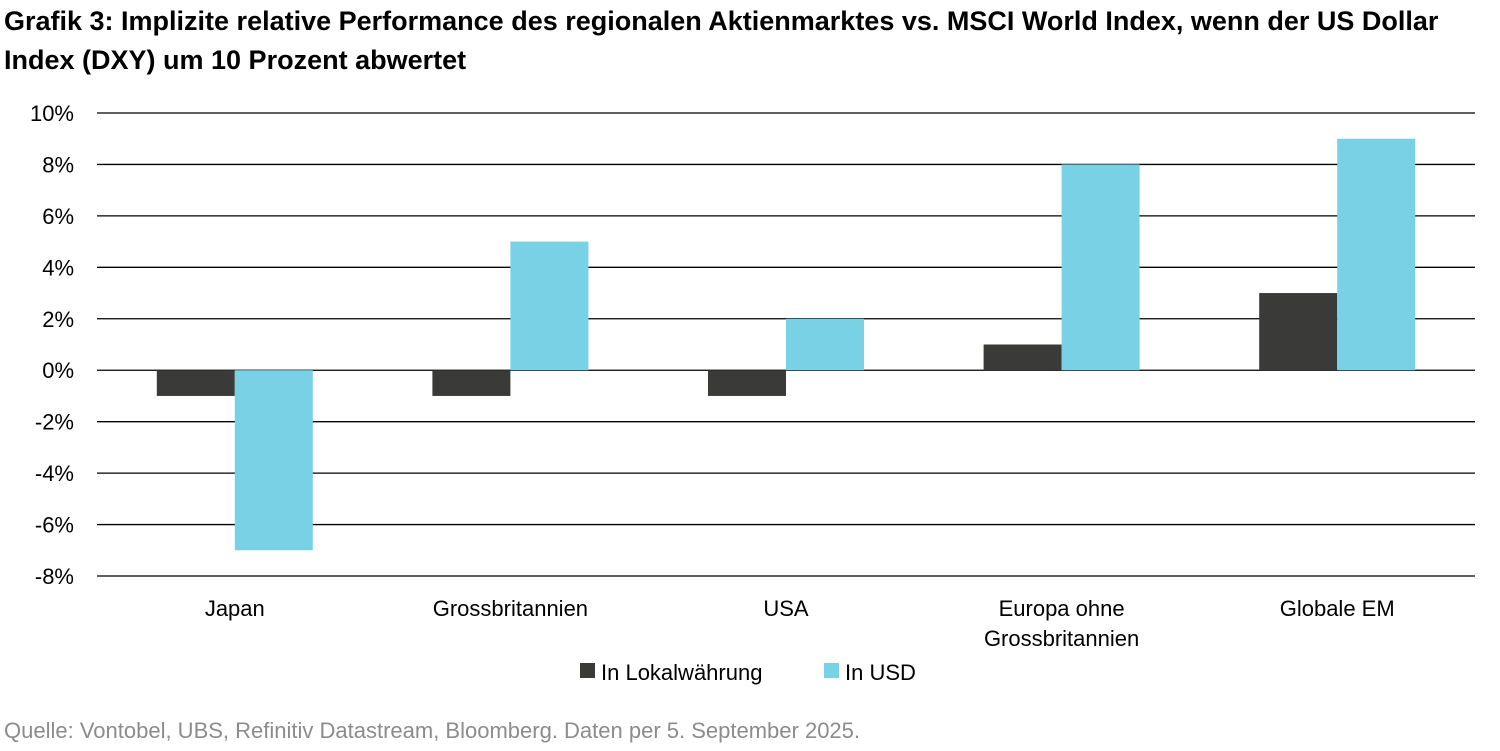 This screenshot has width=1500, height=751. What do you see at coordinates (58, 267) in the screenshot?
I see `y-tick-label: 4%` at bounding box center [58, 267].